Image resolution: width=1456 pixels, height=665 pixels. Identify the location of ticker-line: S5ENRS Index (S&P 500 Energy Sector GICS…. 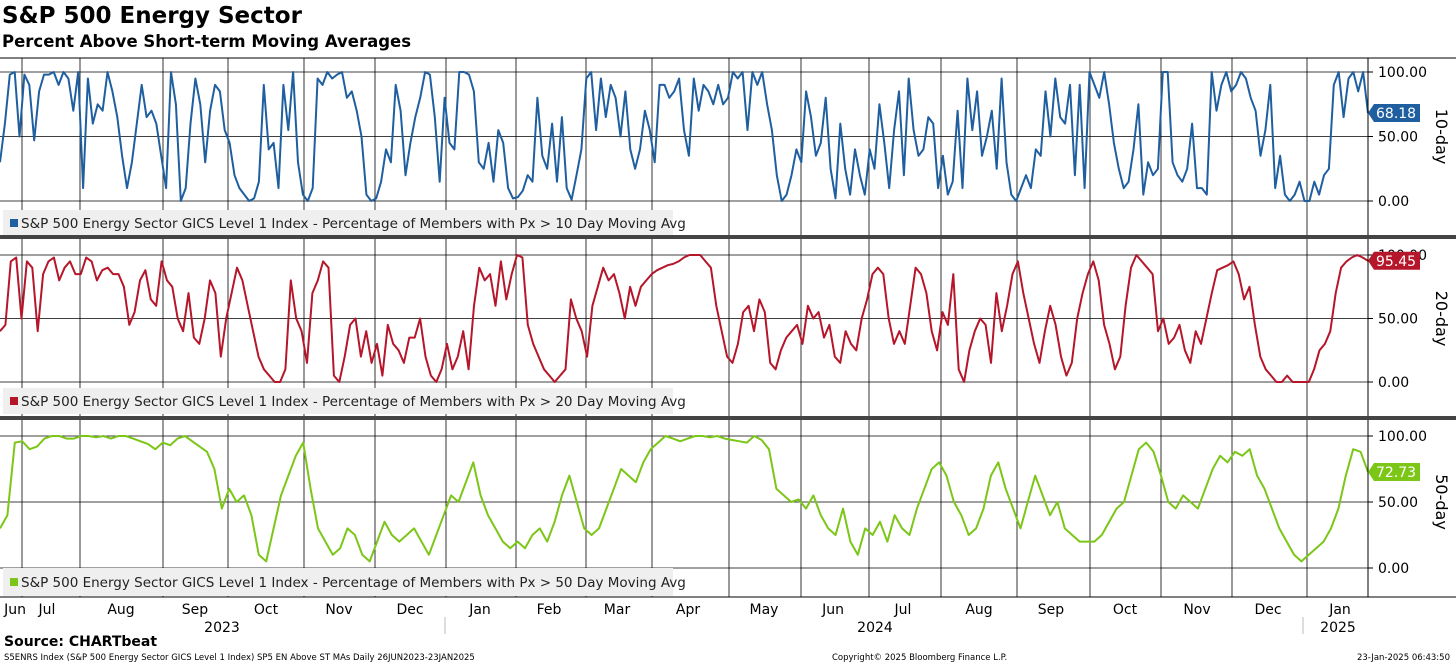
(239, 658).